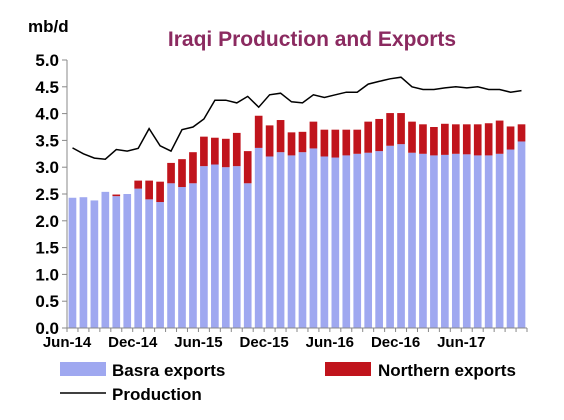  Describe the element at coordinates (447, 370) in the screenshot. I see `legend-label-northern: Northern exports` at that location.